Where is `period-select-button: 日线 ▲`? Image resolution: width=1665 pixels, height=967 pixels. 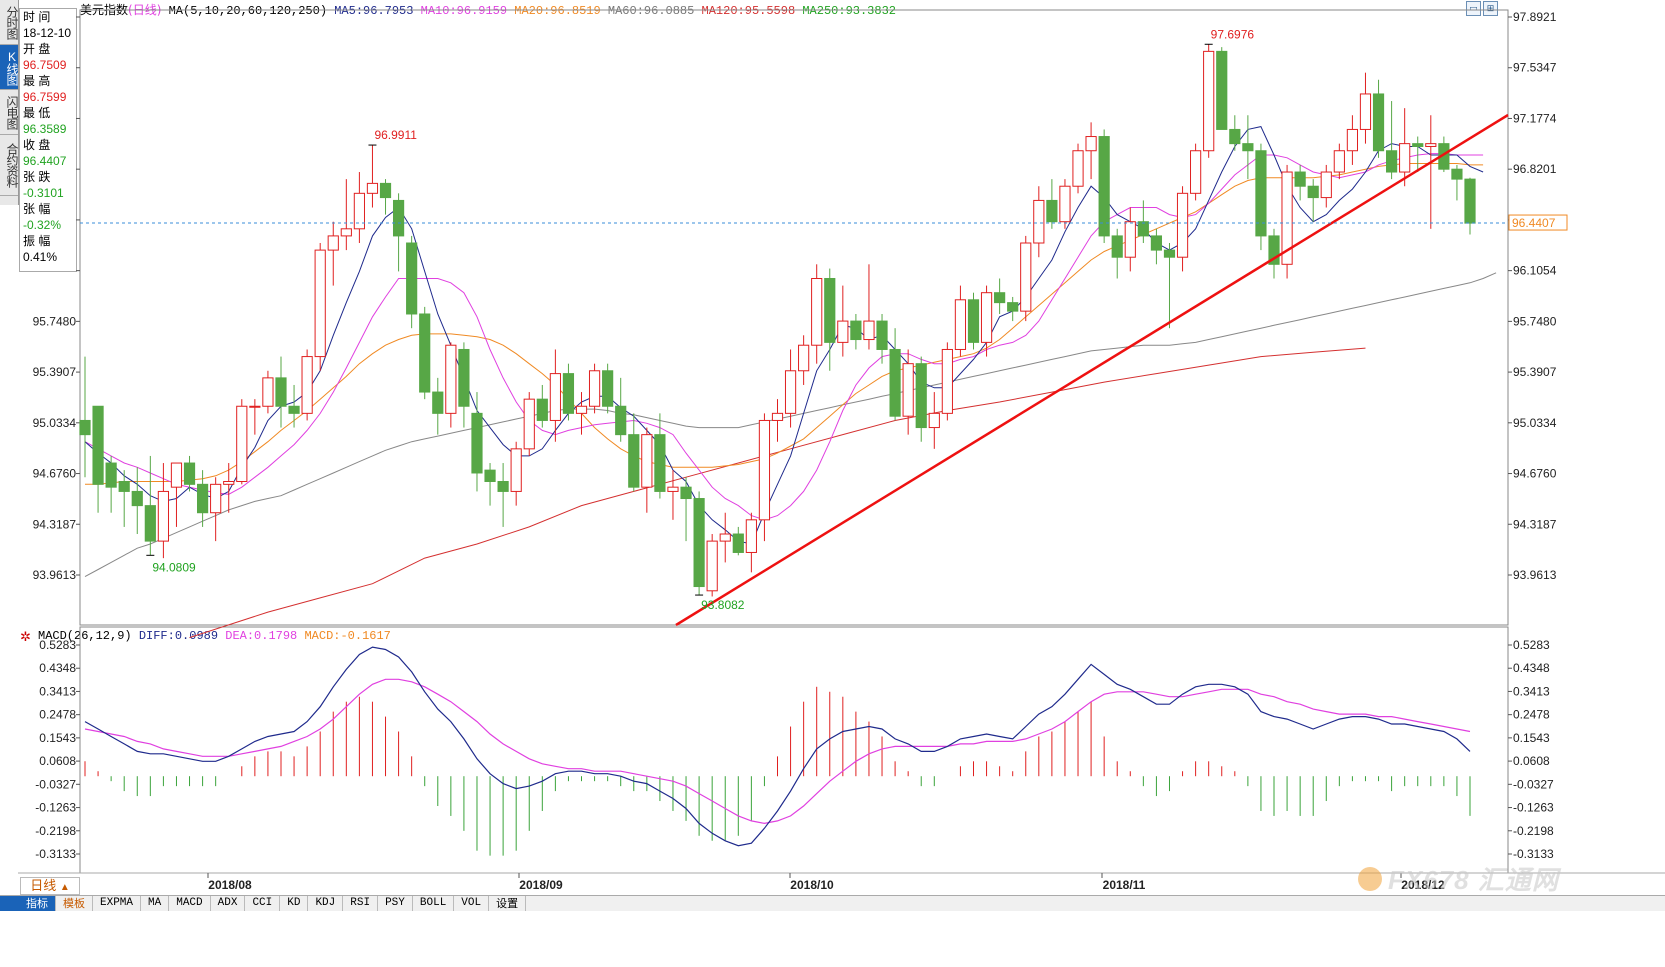
period-select-button: 日线 ▲ is located at coordinates (50, 886).